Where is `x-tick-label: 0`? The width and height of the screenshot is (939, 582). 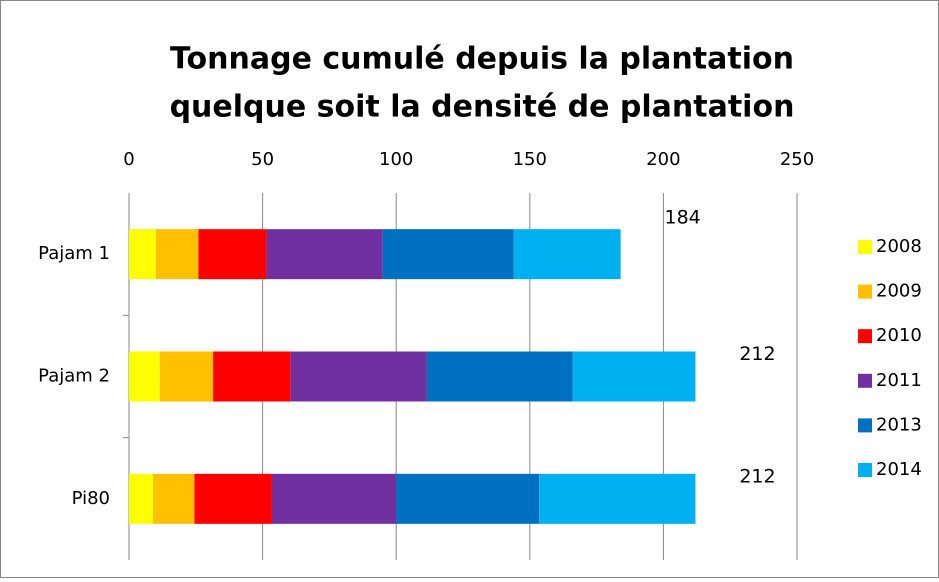 x-tick-label: 0 is located at coordinates (128, 159).